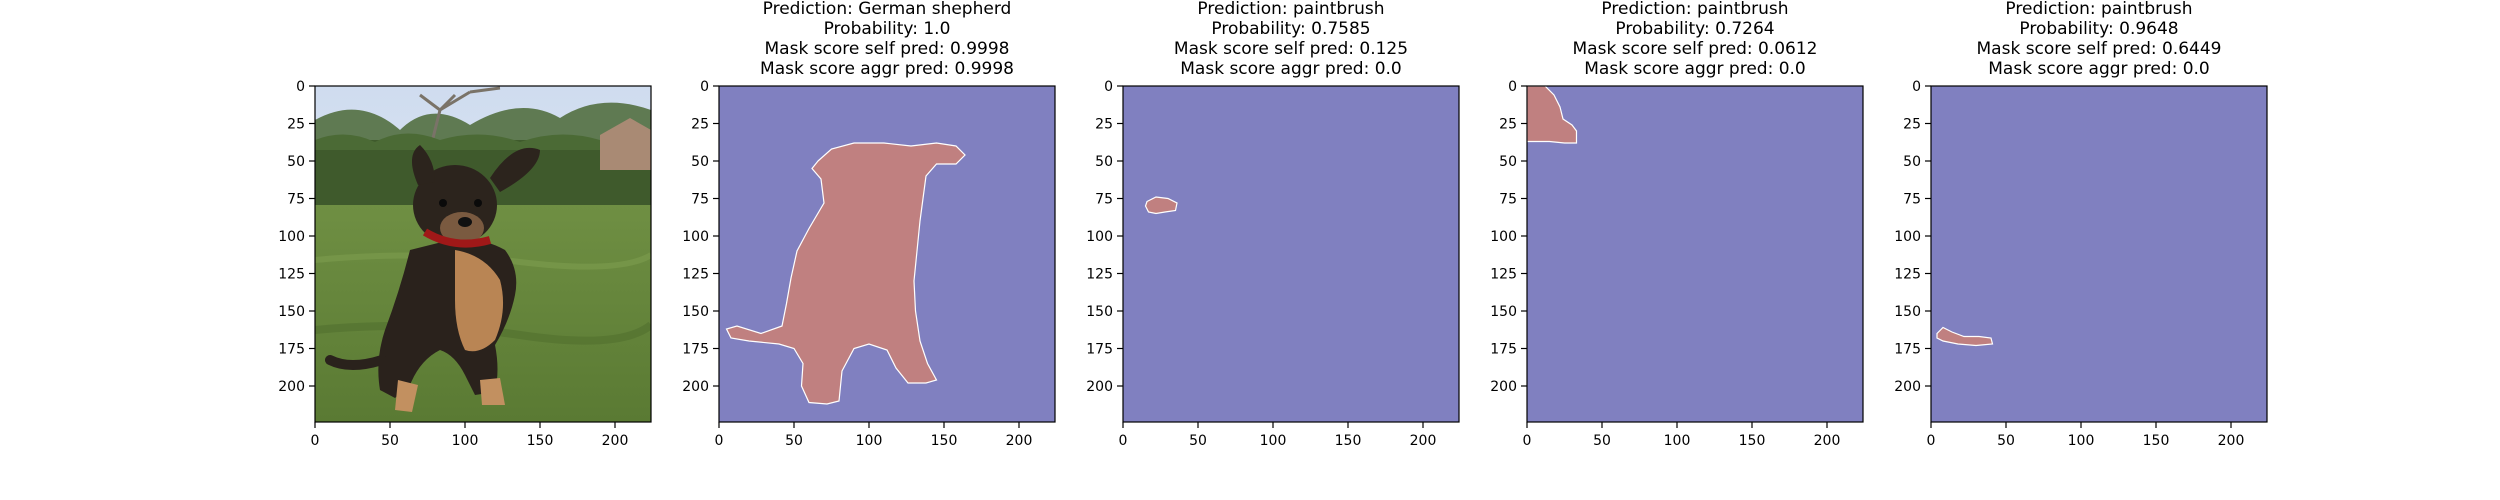 This screenshot has height=500, width=2500. I want to click on mask-2-title-line-2: Probability: 0.7585, so click(1290, 29).